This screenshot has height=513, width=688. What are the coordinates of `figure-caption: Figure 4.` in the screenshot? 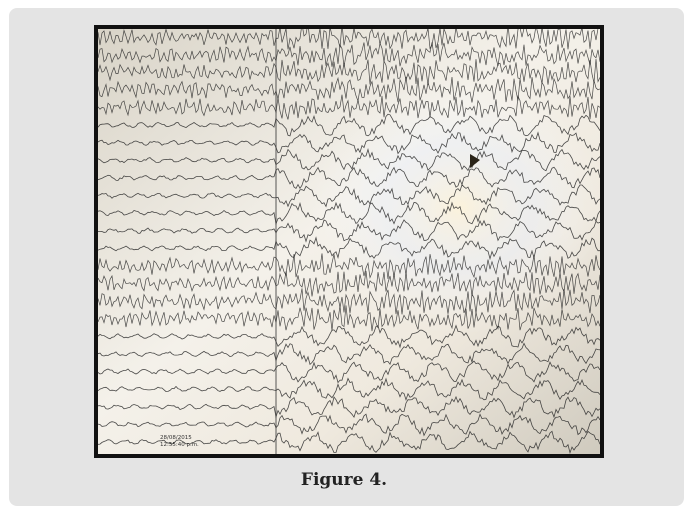 It's located at (344, 480).